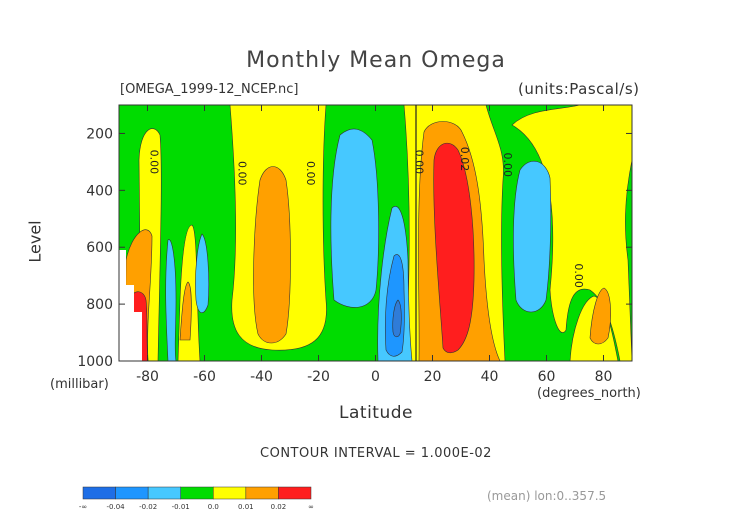  Describe the element at coordinates (99, 248) in the screenshot. I see `y-tick-label: 600` at that location.